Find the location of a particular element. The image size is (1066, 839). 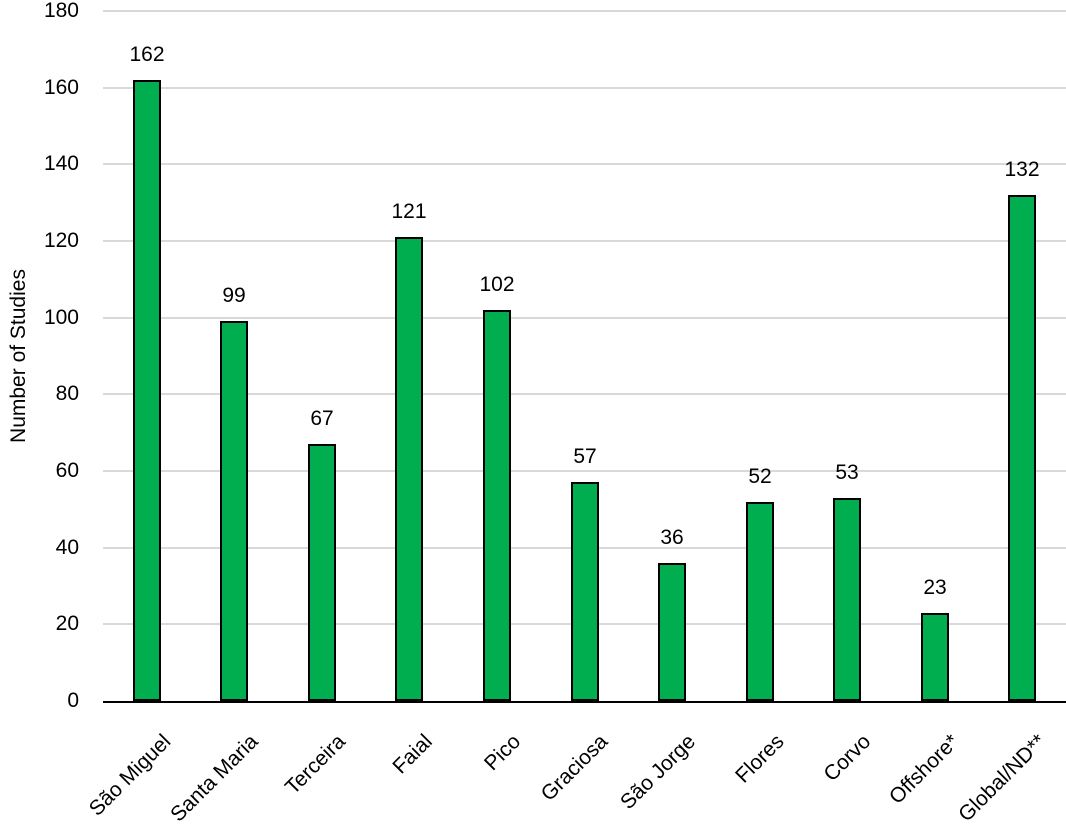

x-axis-tick-label: Flores is located at coordinates (759, 759).